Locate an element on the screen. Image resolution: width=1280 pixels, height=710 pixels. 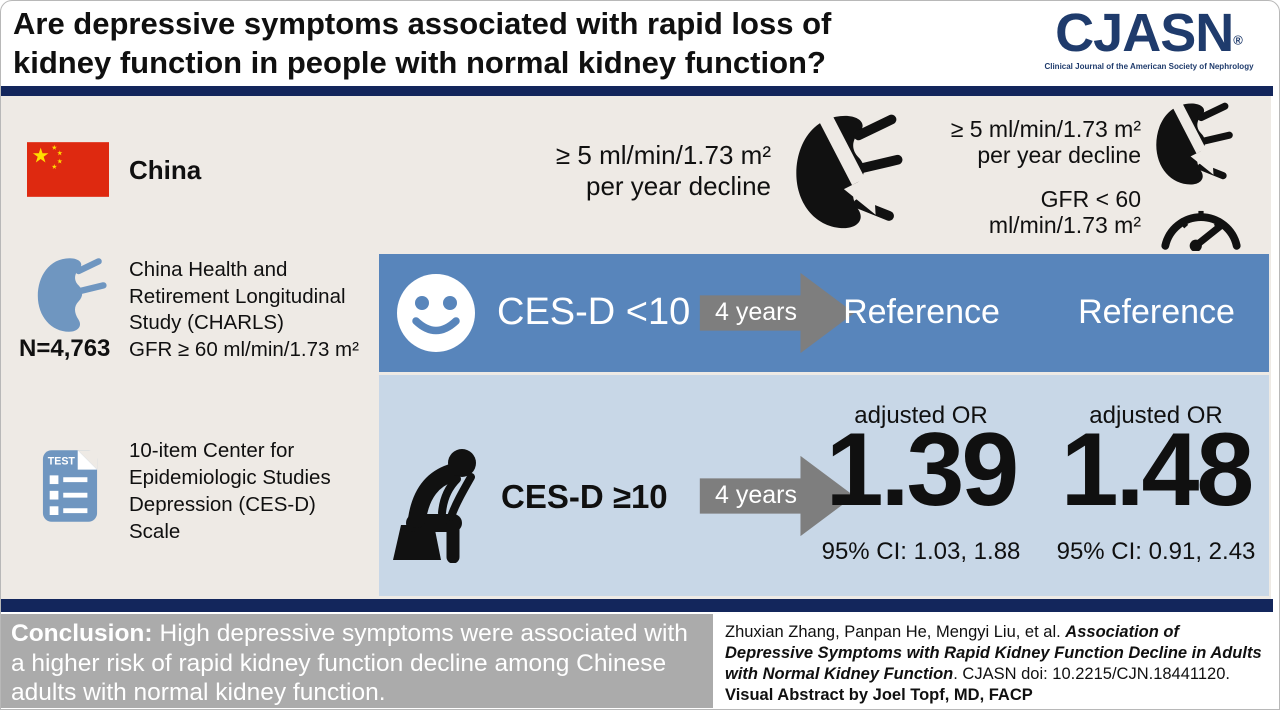
conclusion-label: Conclusion: is located at coordinates (82, 633).